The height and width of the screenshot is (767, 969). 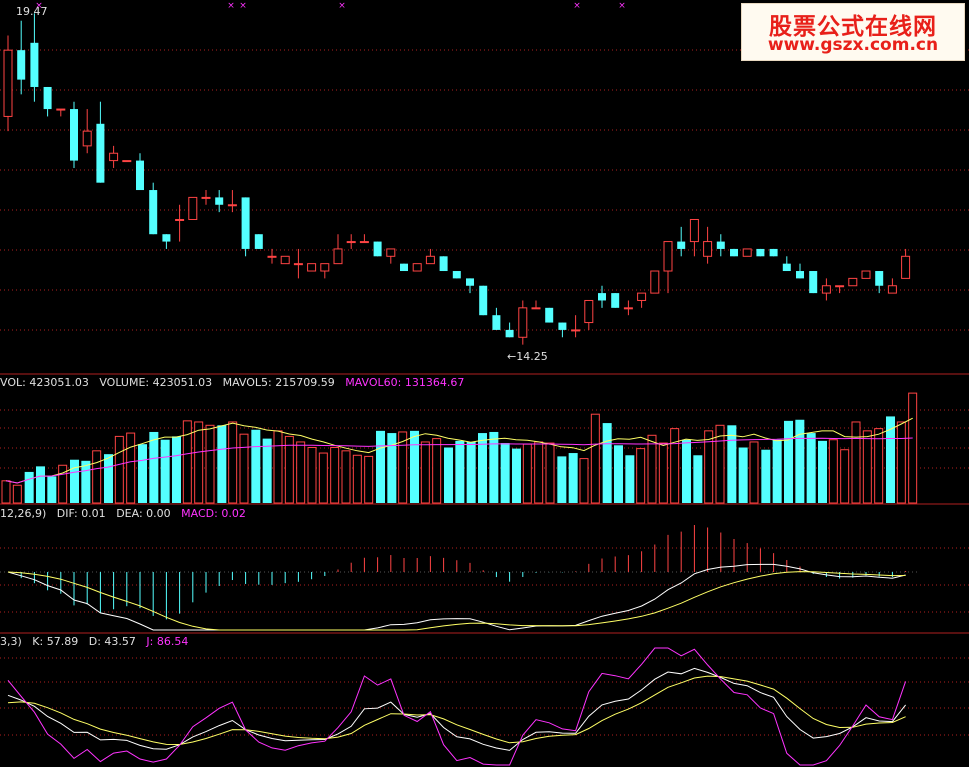 What do you see at coordinates (456, 710) in the screenshot?
I see `d-line` at bounding box center [456, 710].